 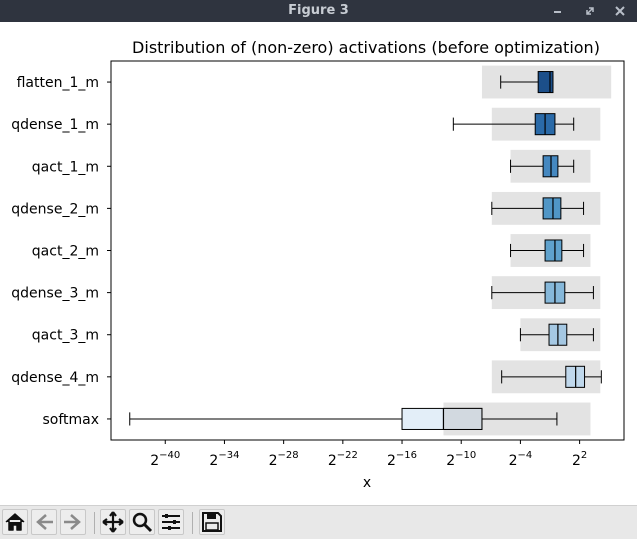 I want to click on magnifier-icon, so click(x=142, y=522).